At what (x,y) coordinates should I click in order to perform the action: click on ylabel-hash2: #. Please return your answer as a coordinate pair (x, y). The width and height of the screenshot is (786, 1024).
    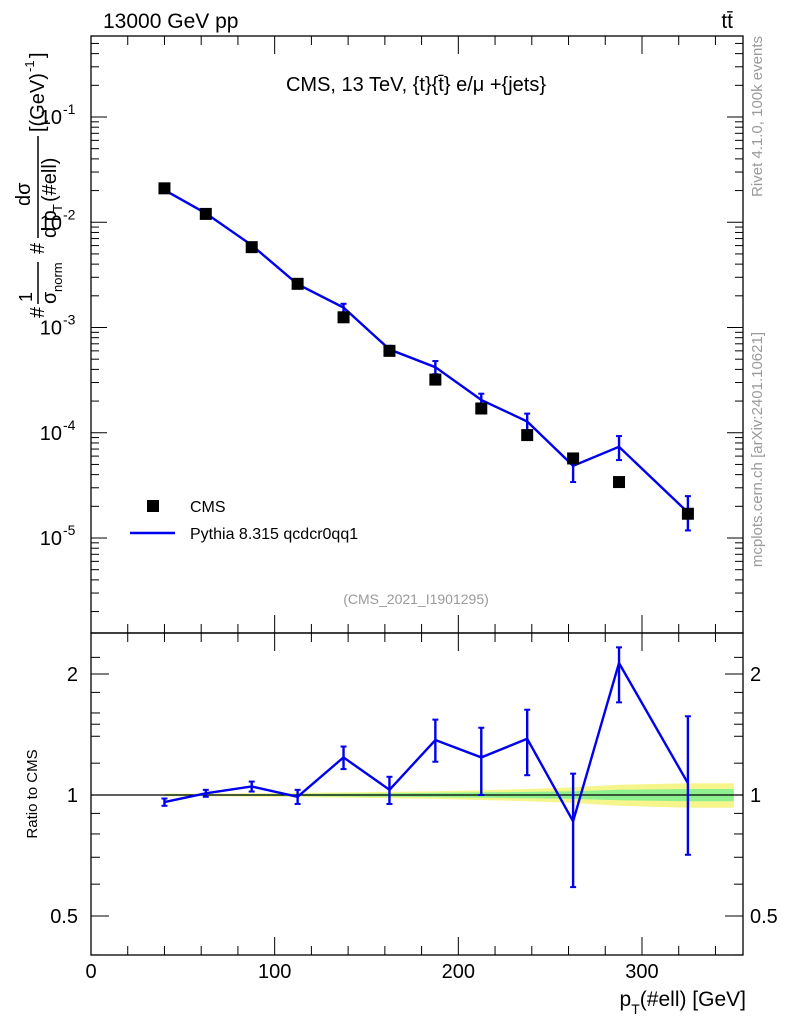
    Looking at the image, I should click on (38, 248).